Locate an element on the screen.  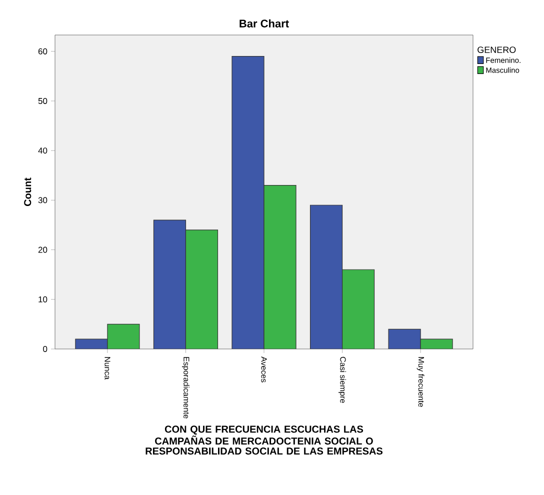
x-tick-label: Nunca is located at coordinates (107, 368).